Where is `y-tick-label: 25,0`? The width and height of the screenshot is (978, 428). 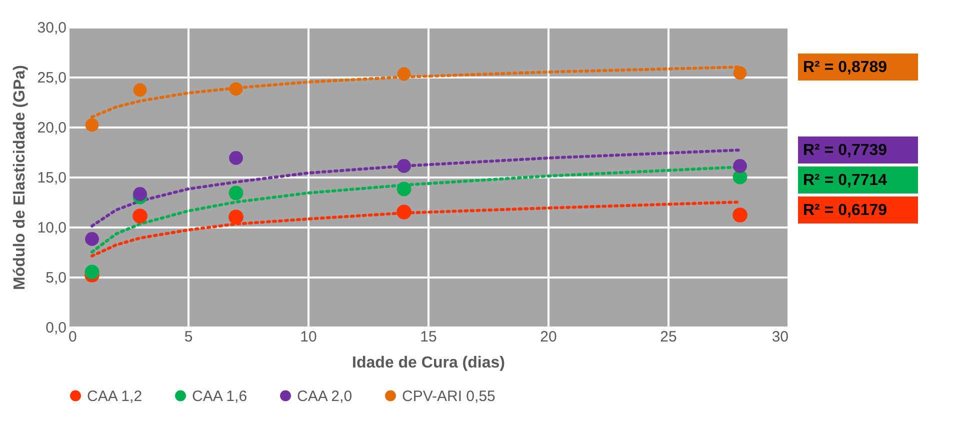 y-tick-label: 25,0 is located at coordinates (51, 78).